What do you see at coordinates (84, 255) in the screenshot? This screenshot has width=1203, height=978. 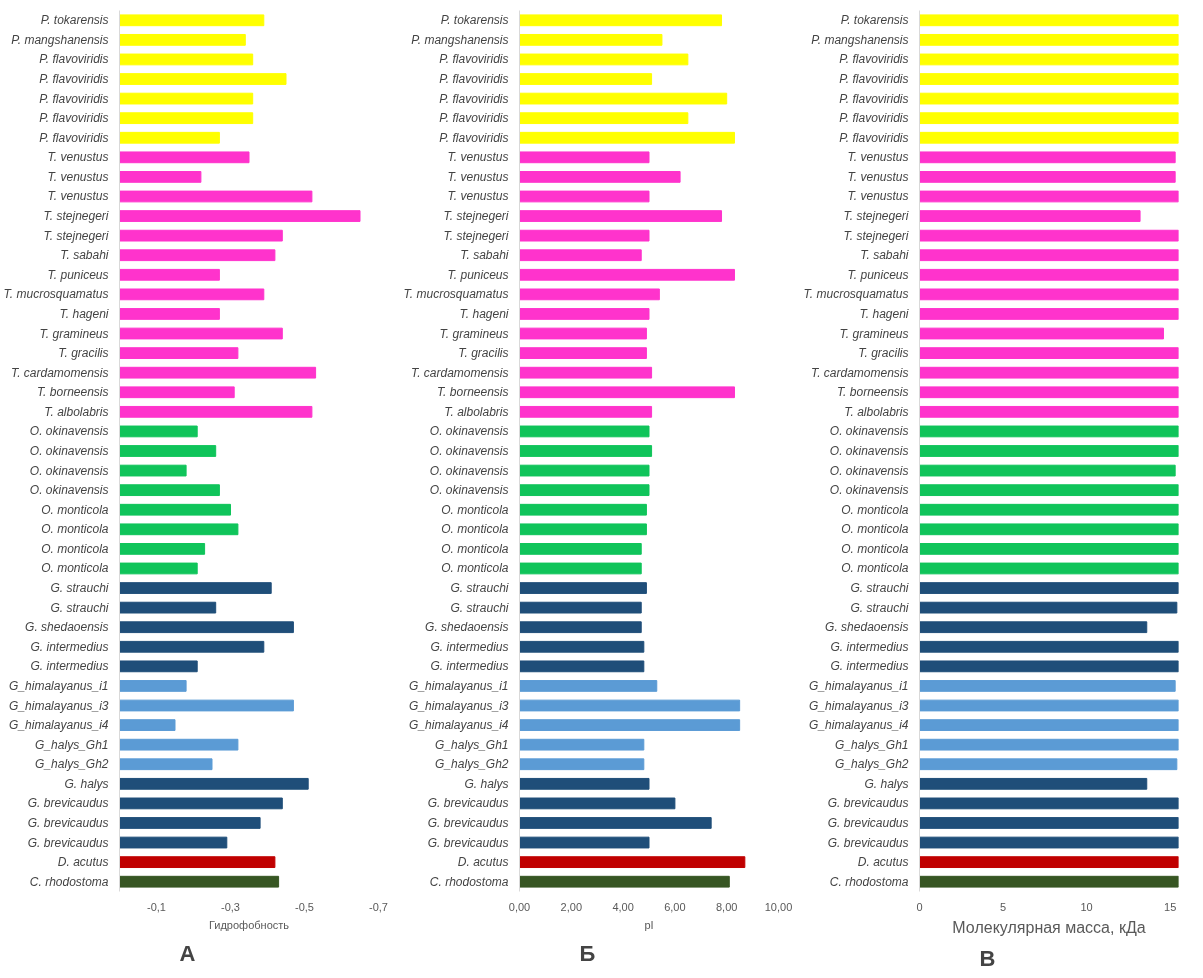 I see `y-tick-label: T. sabahi` at bounding box center [84, 255].